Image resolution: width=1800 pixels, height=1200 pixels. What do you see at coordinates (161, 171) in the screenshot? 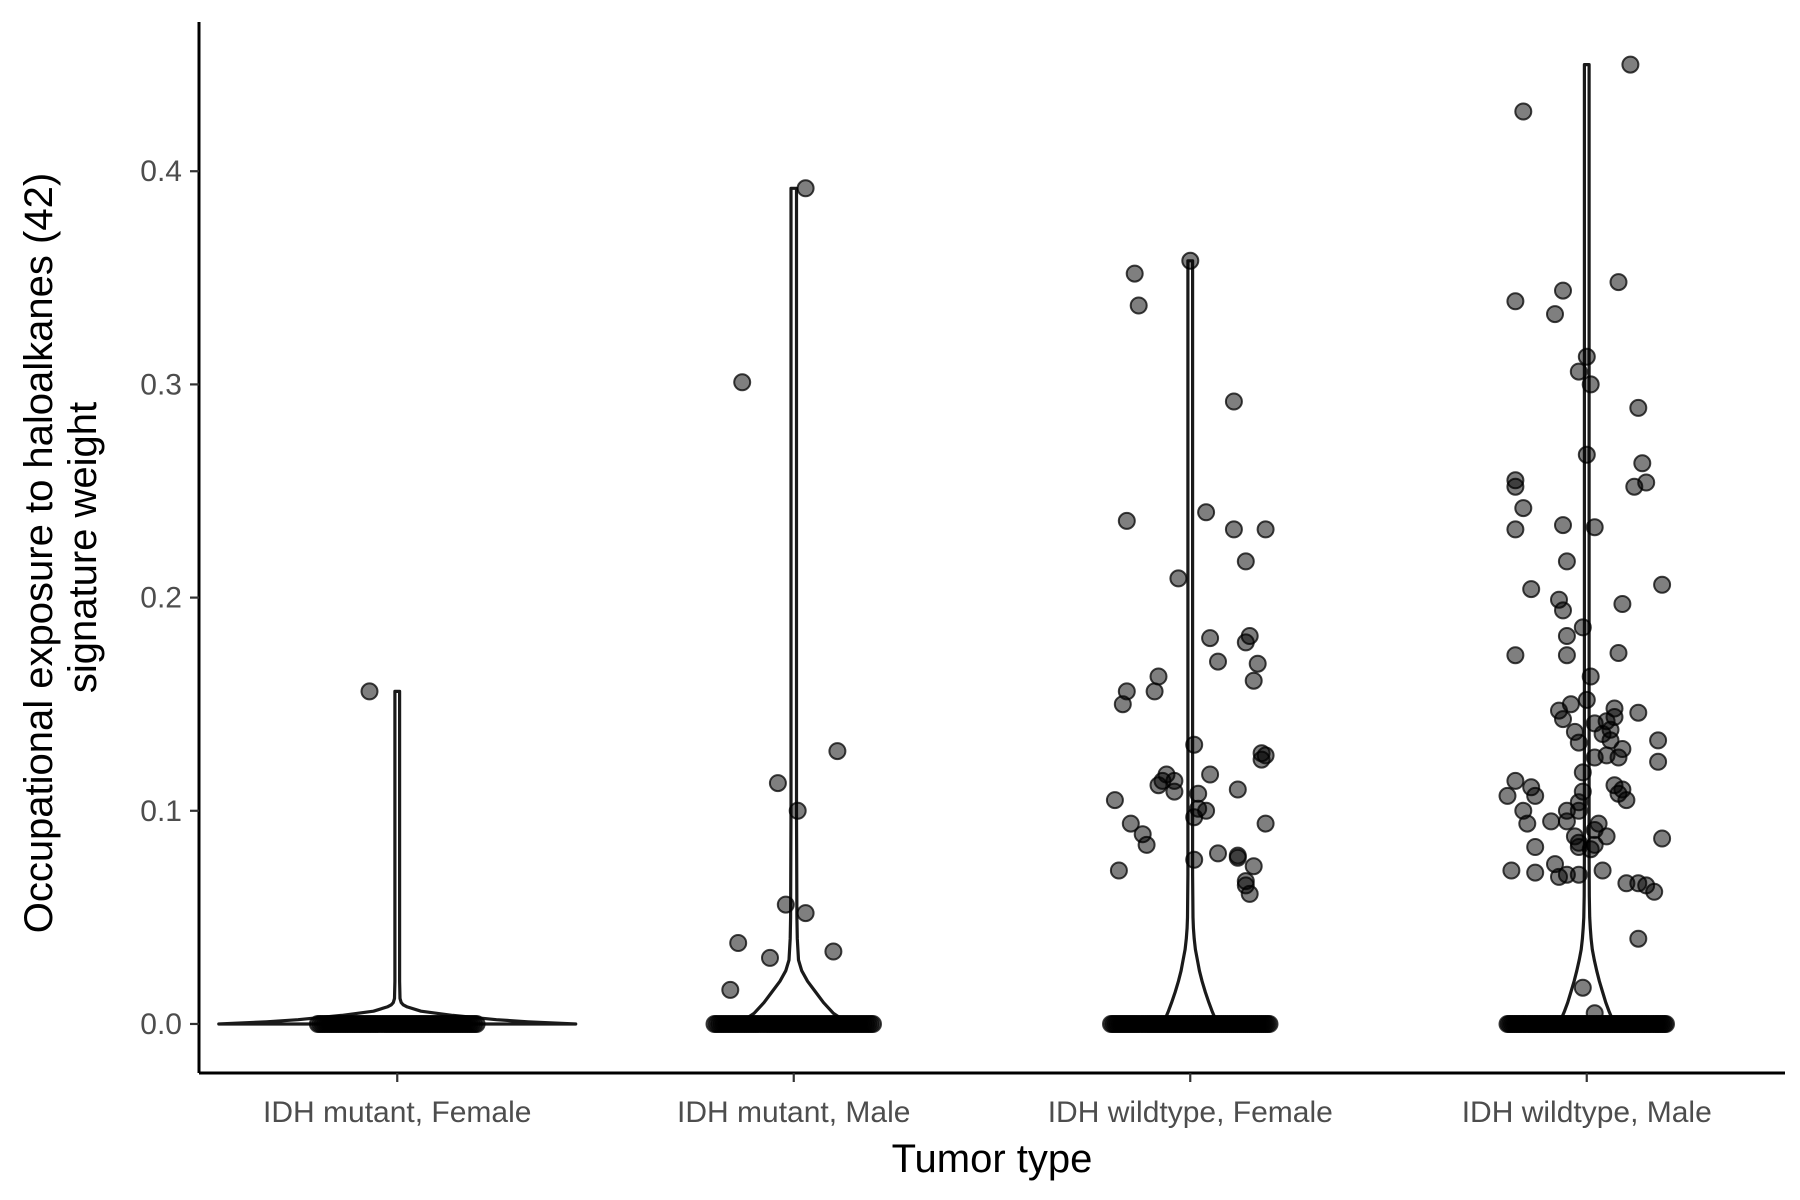
I see `y-tick-label: 0.4` at bounding box center [161, 171].